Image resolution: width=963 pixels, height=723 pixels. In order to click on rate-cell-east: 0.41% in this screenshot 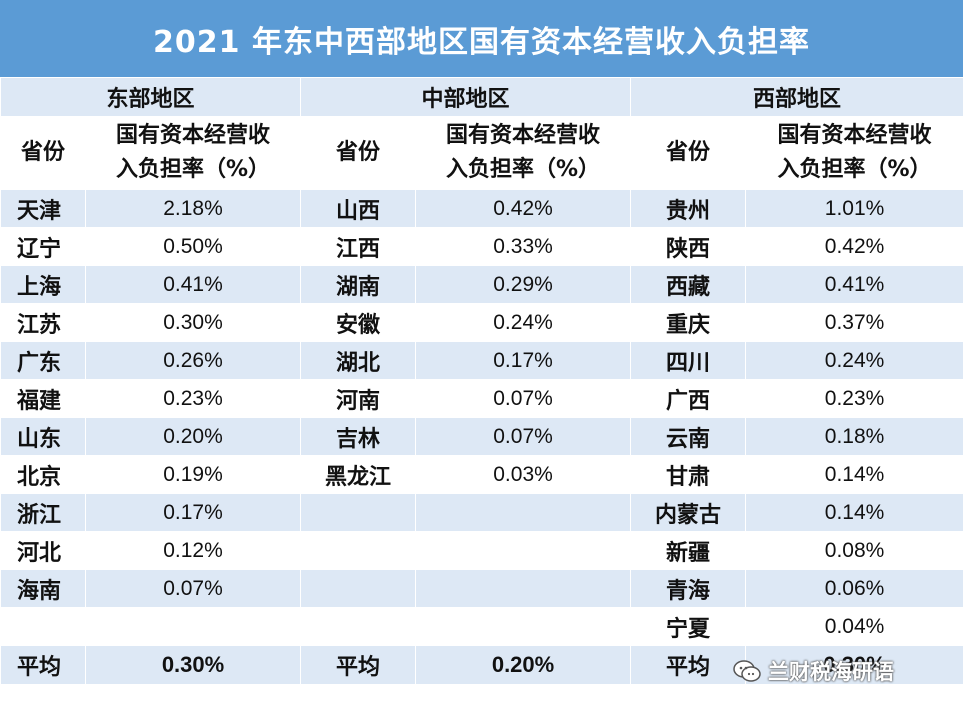, I will do `click(193, 285)`.